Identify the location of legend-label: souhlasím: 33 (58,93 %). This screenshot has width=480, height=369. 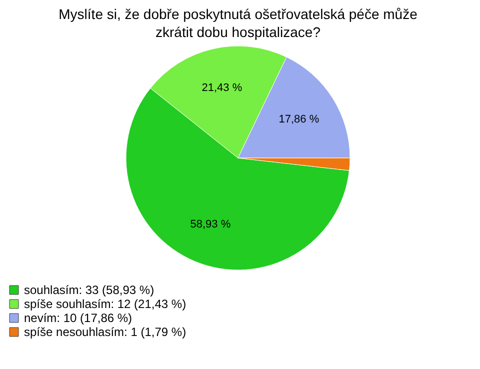
(89, 290).